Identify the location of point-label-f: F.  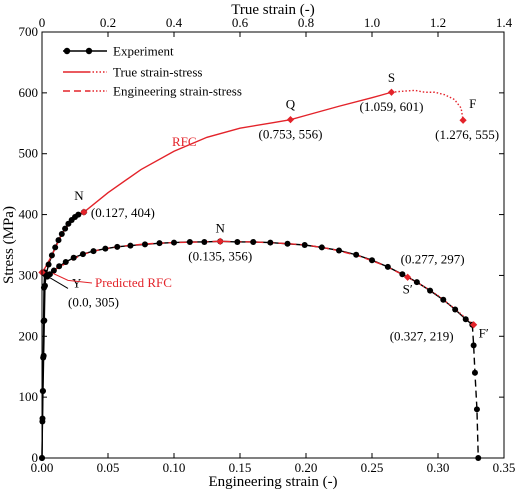
(472, 103).